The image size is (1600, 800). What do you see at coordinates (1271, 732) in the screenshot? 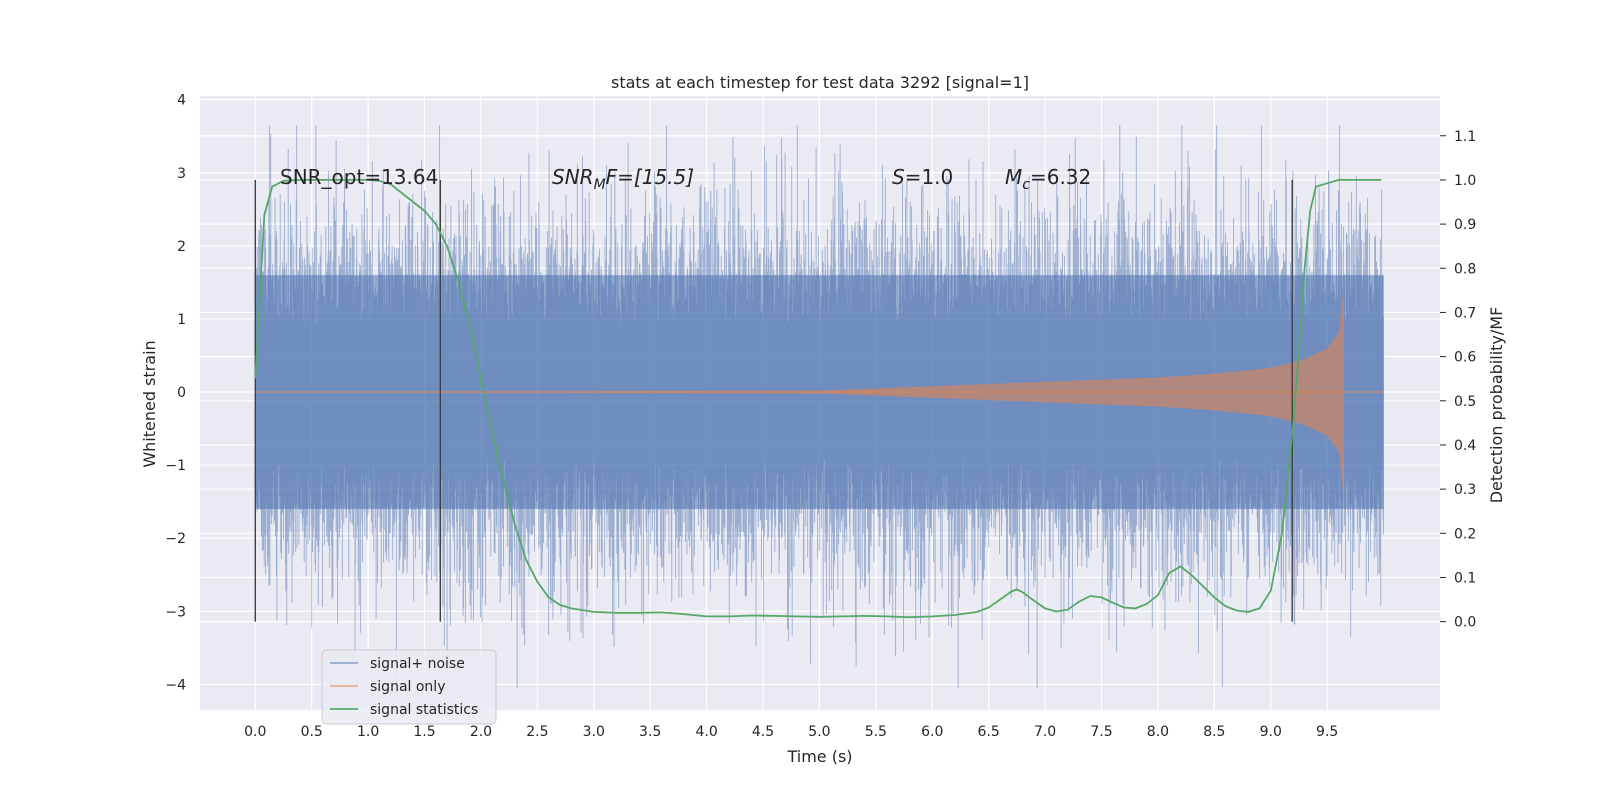
I see `x-tick-label: 9.0` at bounding box center [1271, 732].